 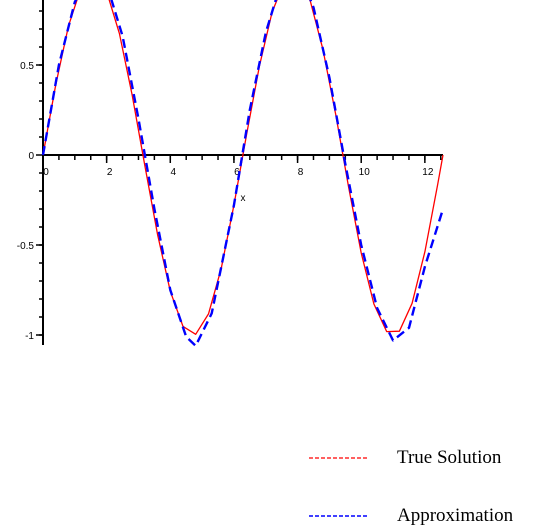 What do you see at coordinates (449, 457) in the screenshot?
I see `legend-label-true-solution: True Solution` at bounding box center [449, 457].